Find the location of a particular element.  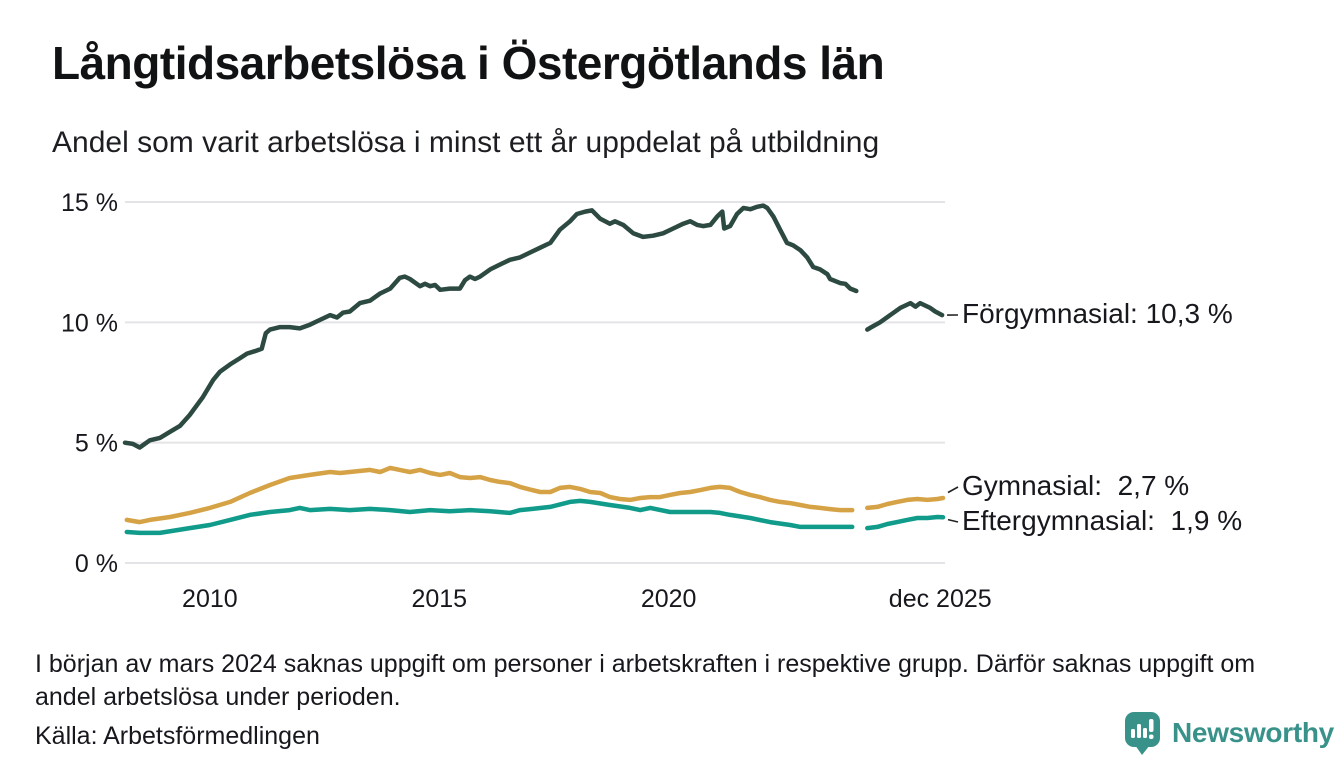

y-axis-tick-label: 10 % is located at coordinates (89, 323).